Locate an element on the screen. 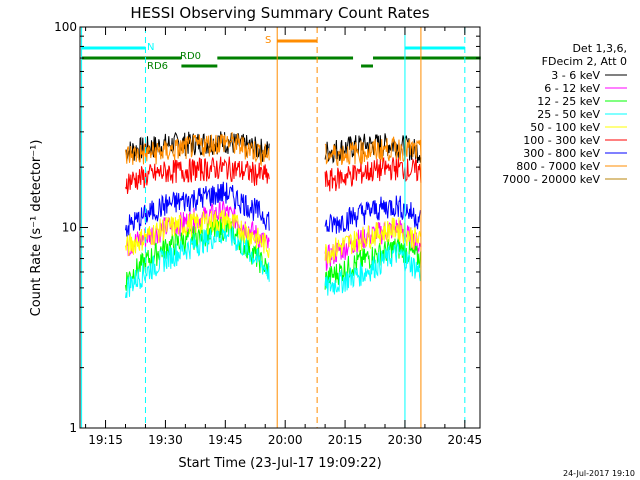 This screenshot has width=640, height=480. flag-label-s: S is located at coordinates (268, 40).